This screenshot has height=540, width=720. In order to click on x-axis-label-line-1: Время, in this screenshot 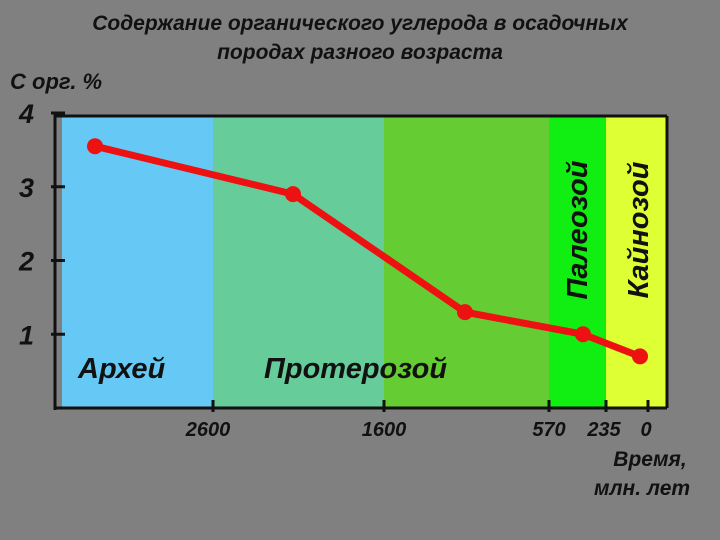, I will do `click(649, 459)`.